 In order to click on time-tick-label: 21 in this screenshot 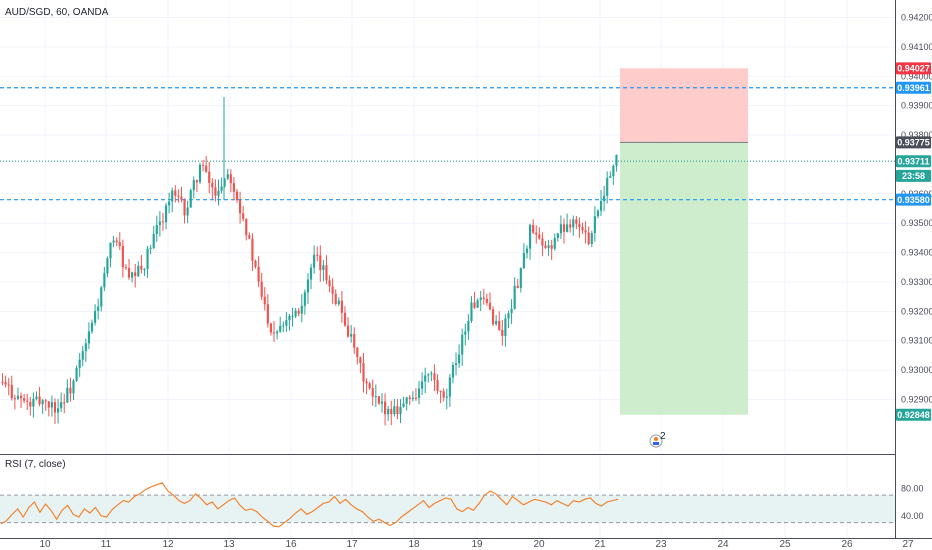, I will do `click(600, 544)`.